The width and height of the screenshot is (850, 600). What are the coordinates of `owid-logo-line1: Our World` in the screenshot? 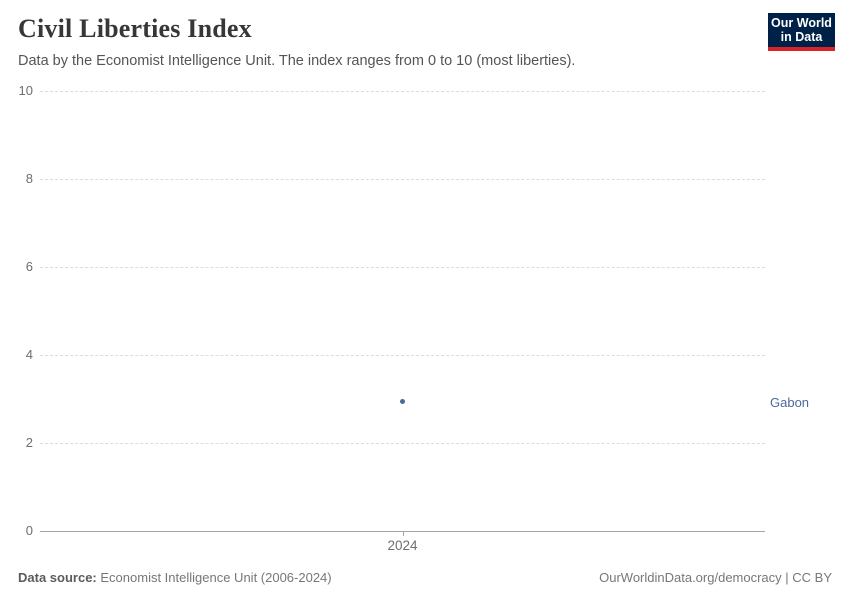 It's located at (801, 23).